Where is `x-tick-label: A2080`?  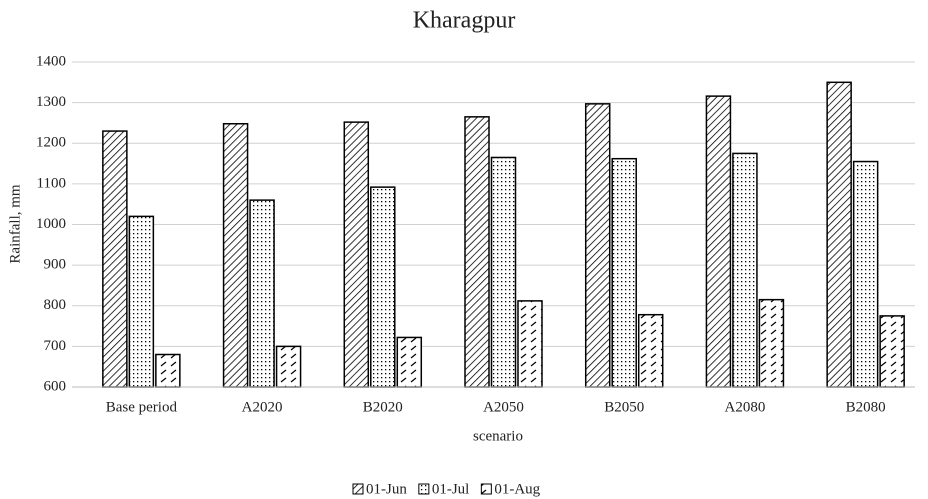
x-tick-label: A2080 is located at coordinates (745, 407).